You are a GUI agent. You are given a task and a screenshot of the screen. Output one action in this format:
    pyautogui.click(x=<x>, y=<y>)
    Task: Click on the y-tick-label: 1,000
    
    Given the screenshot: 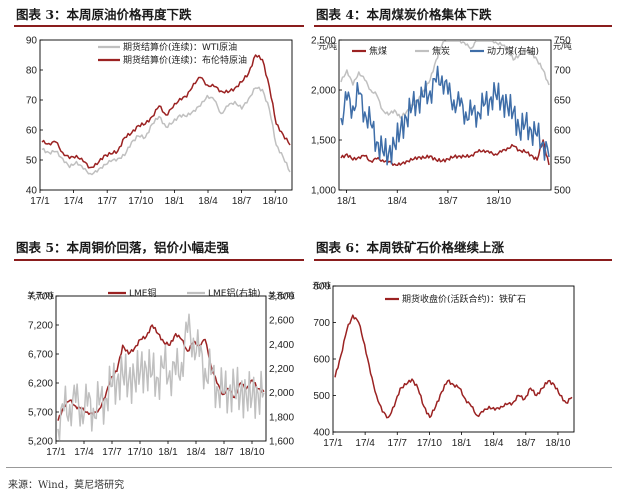 What is the action you would take?
    pyautogui.click(x=323, y=191)
    